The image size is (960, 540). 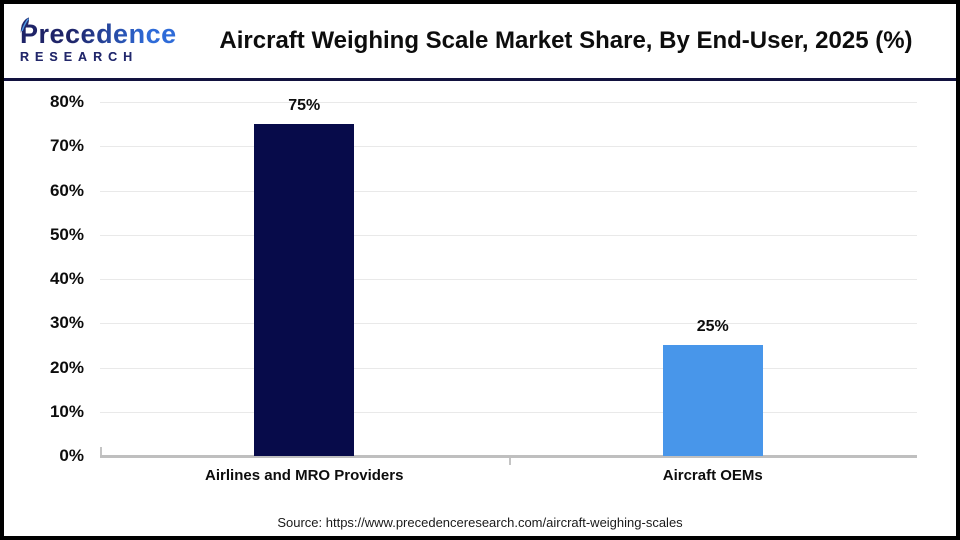 I want to click on y-tick-label: 20%, so click(x=66, y=367).